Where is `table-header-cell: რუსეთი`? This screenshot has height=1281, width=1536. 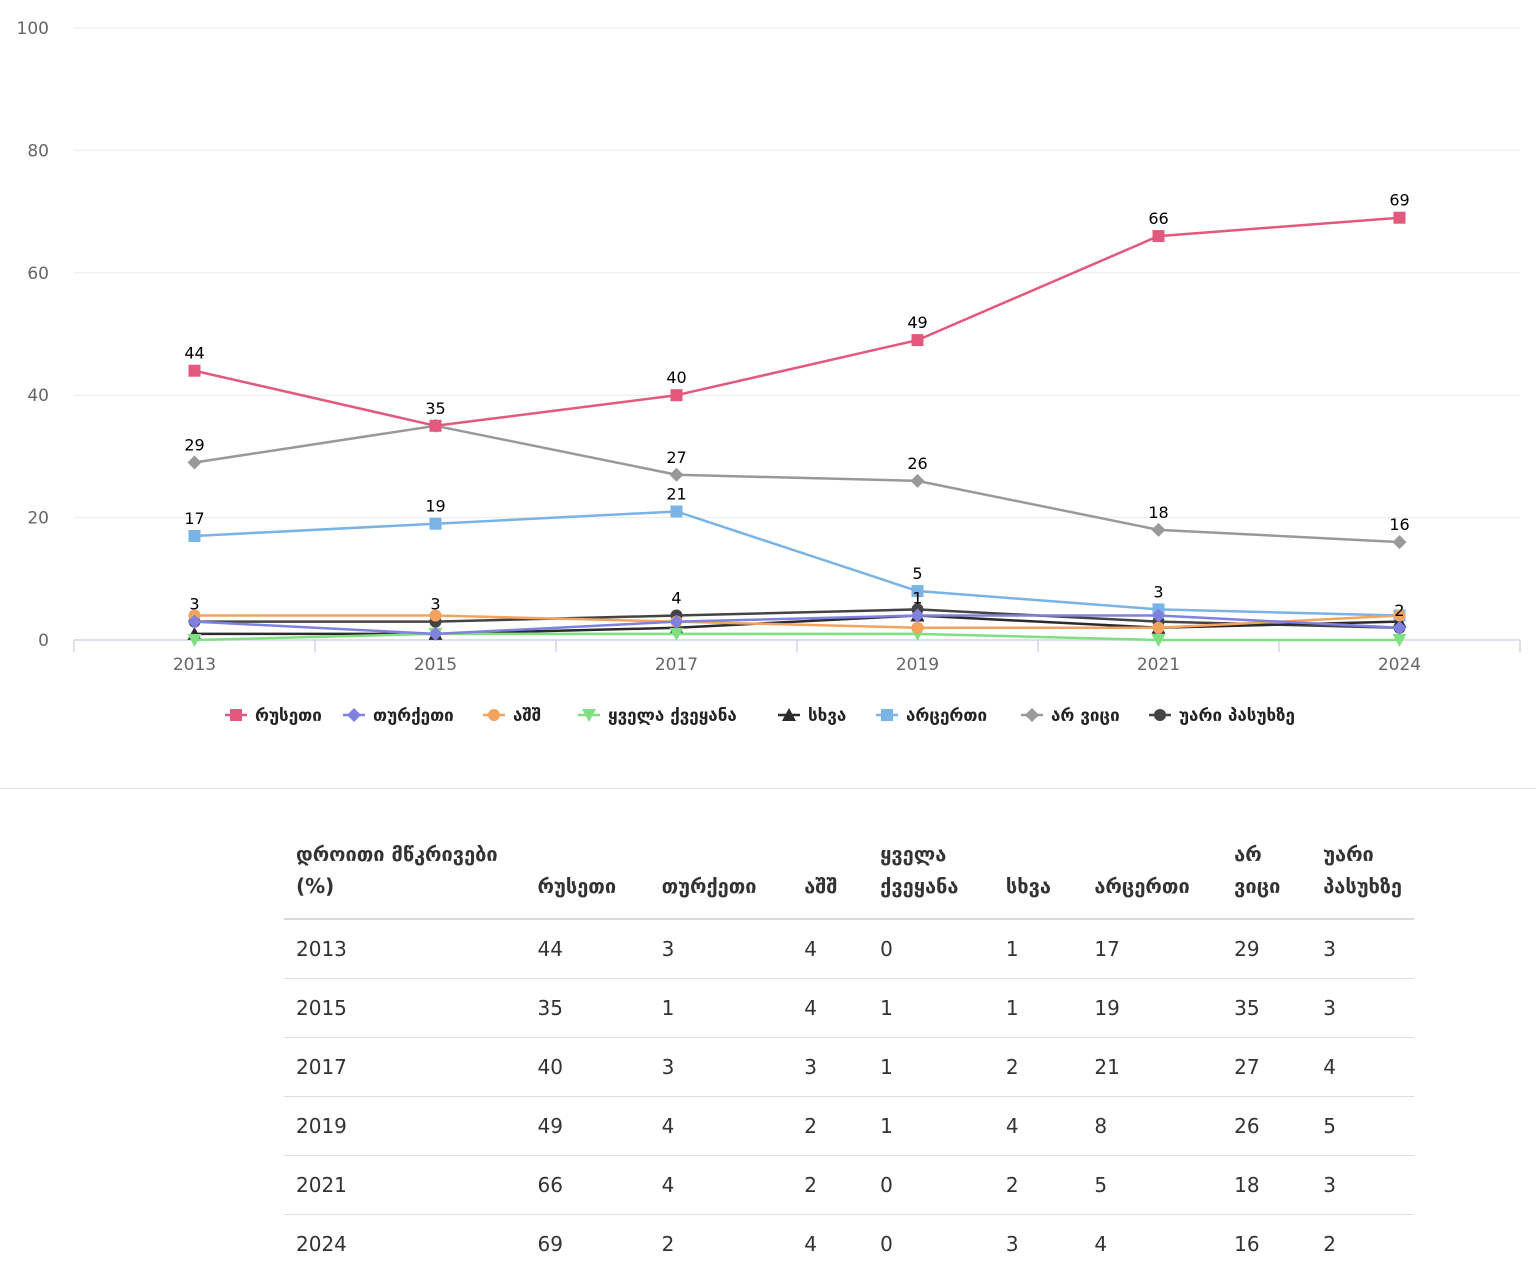 table-header-cell: რუსეთი is located at coordinates (587, 876).